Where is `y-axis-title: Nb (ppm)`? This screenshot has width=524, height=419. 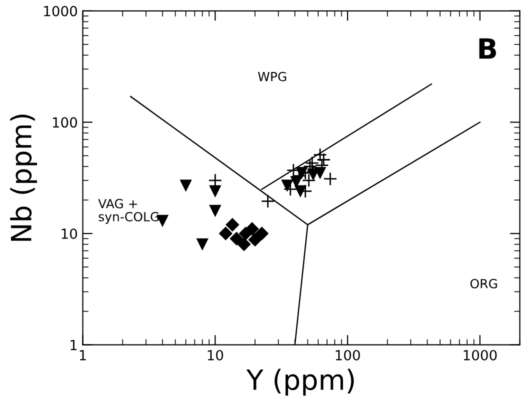 y-axis-title: Nb (ppm) is located at coordinates (24, 177).